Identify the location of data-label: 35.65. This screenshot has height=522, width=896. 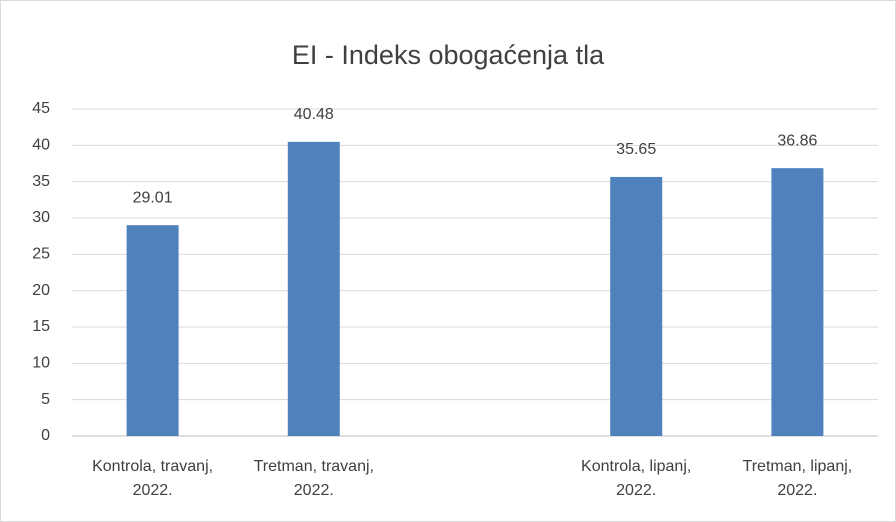
(636, 149).